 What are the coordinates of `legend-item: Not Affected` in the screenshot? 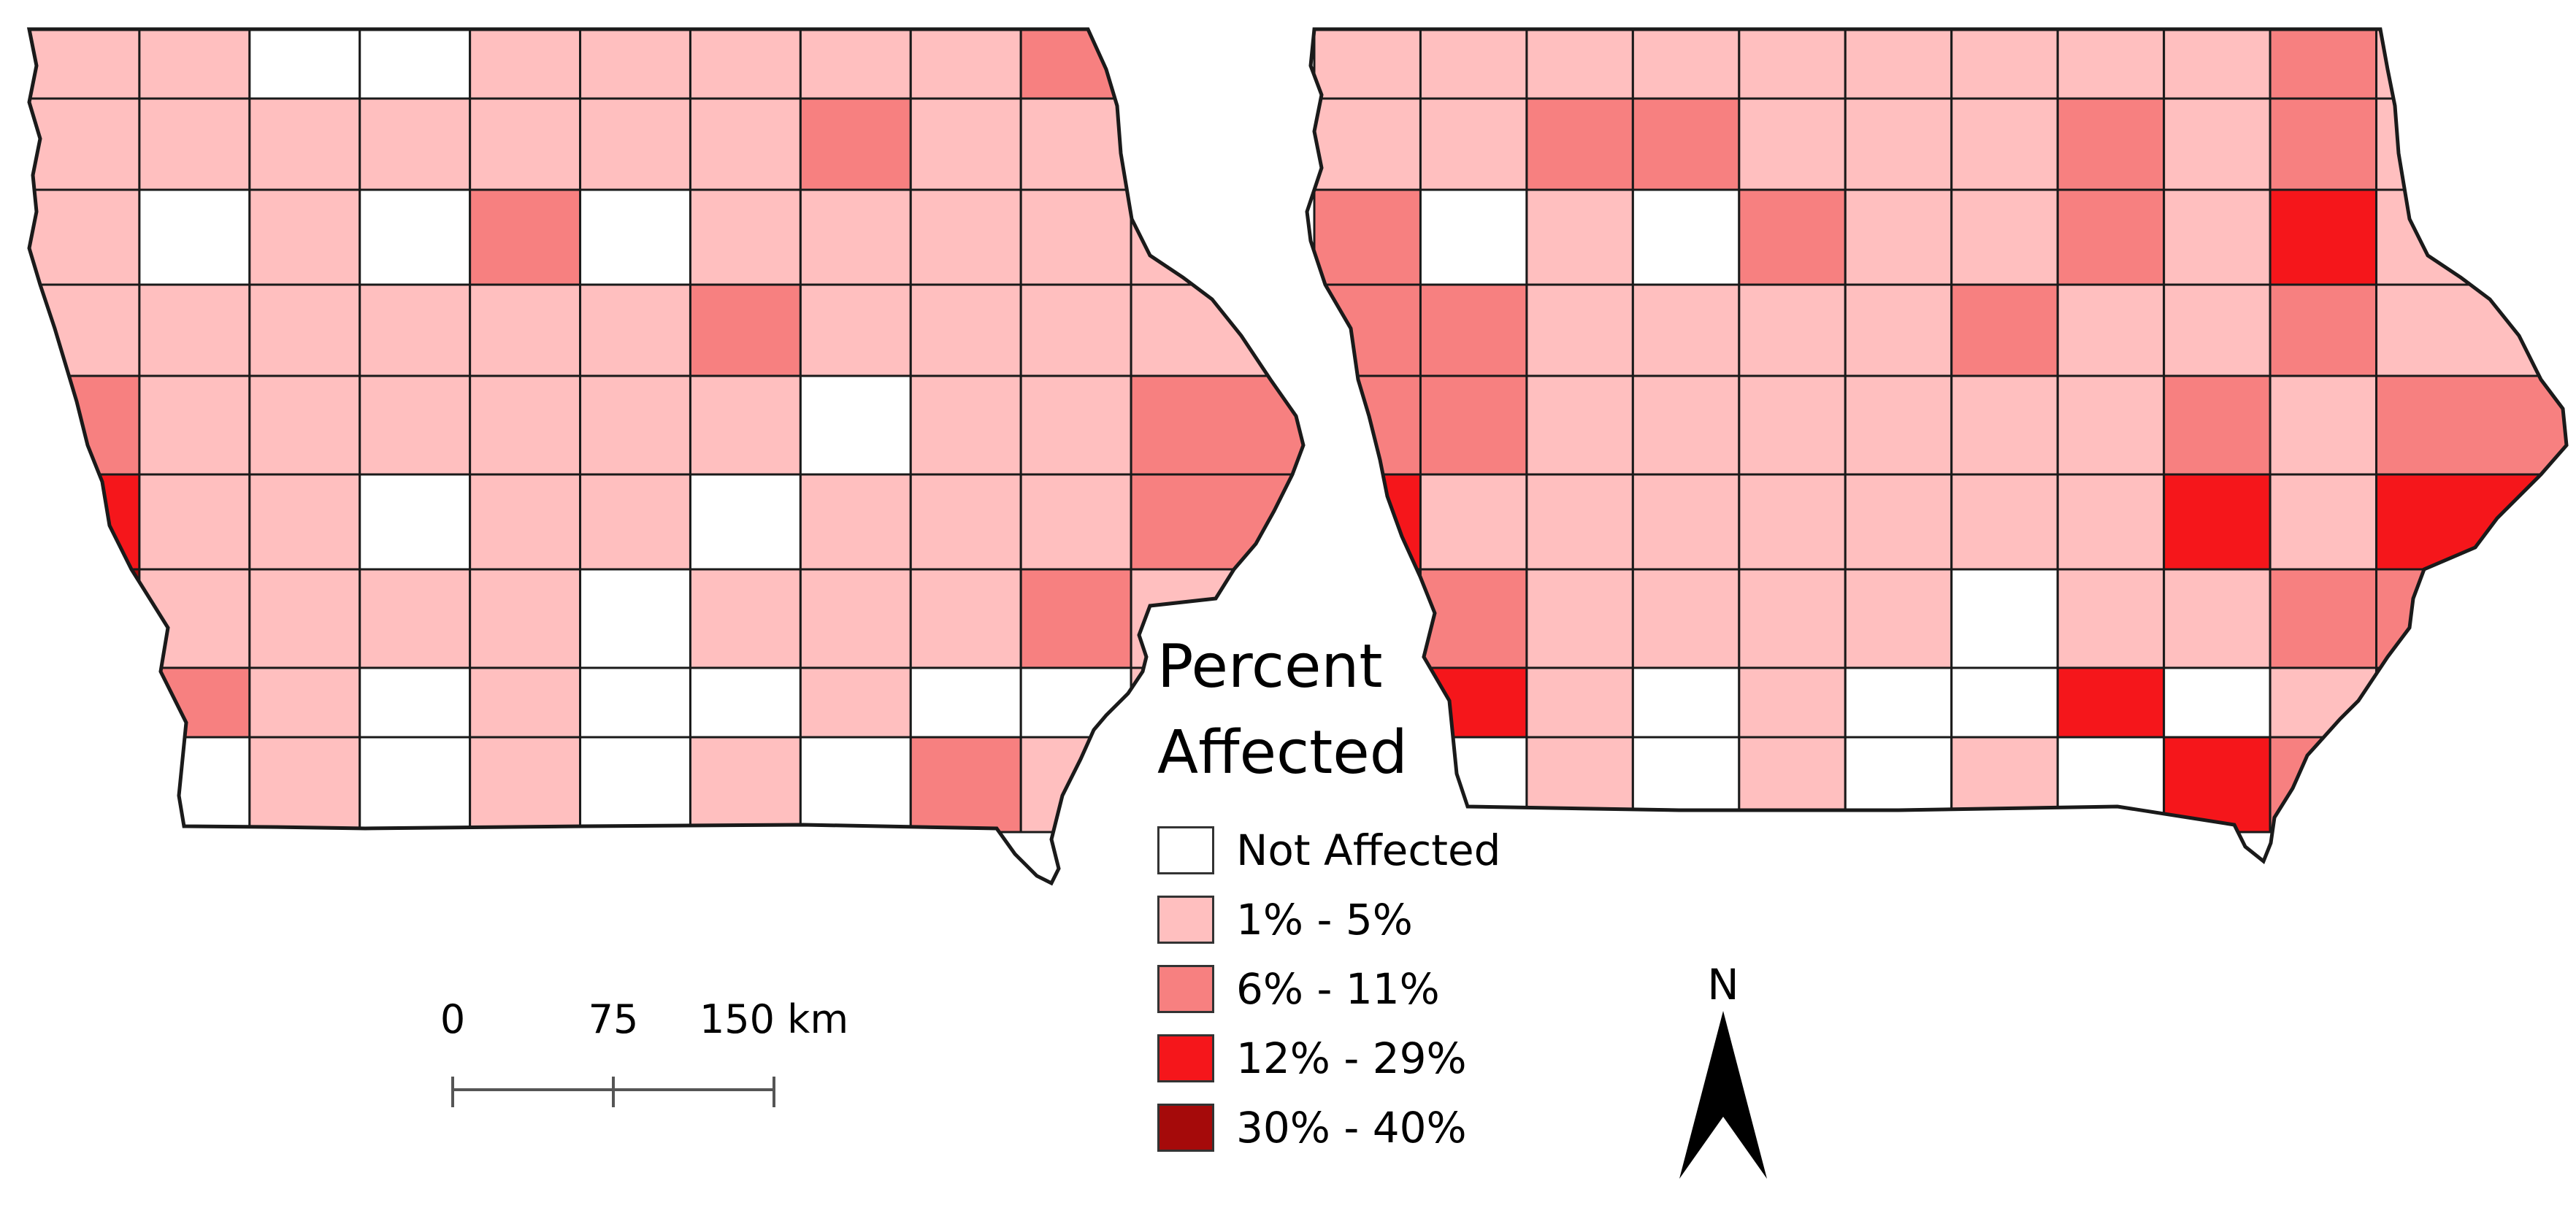 It's located at (1329, 851).